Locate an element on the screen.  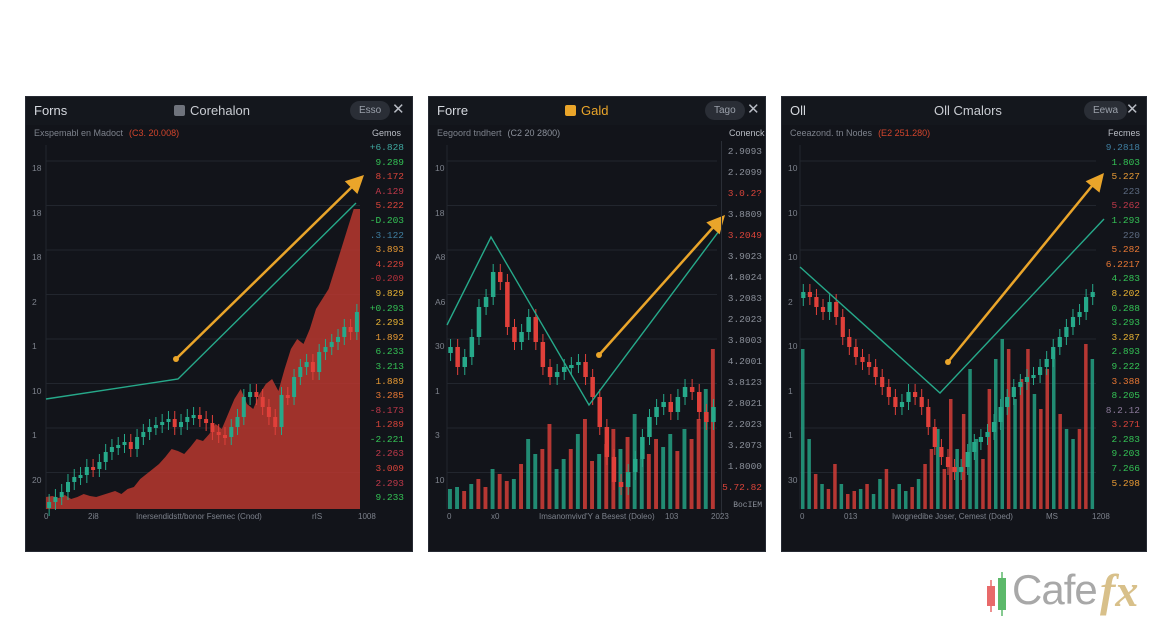
price-scale-value: 5.72.82 is located at coordinates (742, 487).